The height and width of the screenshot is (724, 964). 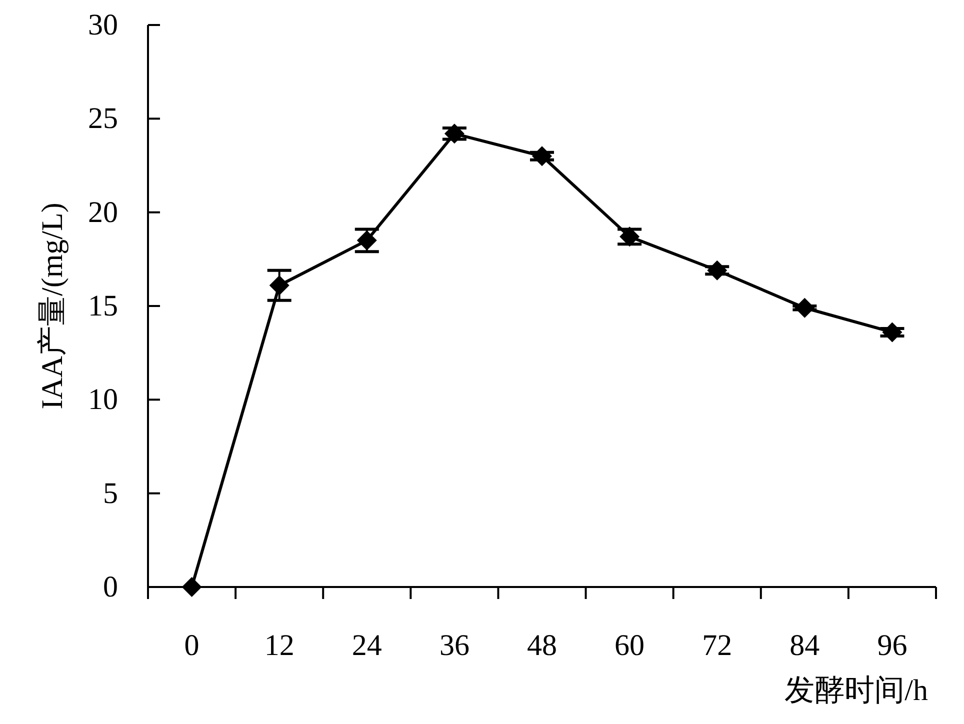 What do you see at coordinates (856, 690) in the screenshot?
I see `x-axis-title: 发酵时间/h` at bounding box center [856, 690].